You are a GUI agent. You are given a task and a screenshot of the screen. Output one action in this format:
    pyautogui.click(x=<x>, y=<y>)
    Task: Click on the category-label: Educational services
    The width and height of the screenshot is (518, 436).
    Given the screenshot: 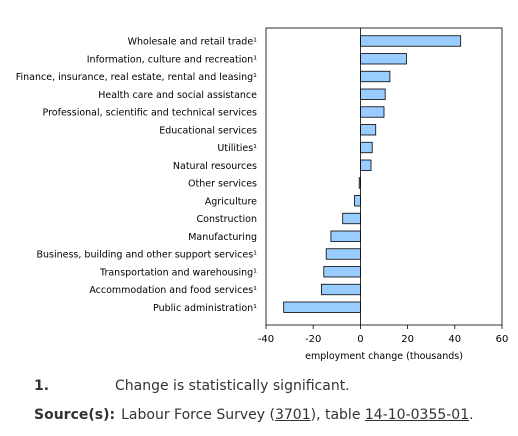 What is the action you would take?
    pyautogui.click(x=208, y=130)
    